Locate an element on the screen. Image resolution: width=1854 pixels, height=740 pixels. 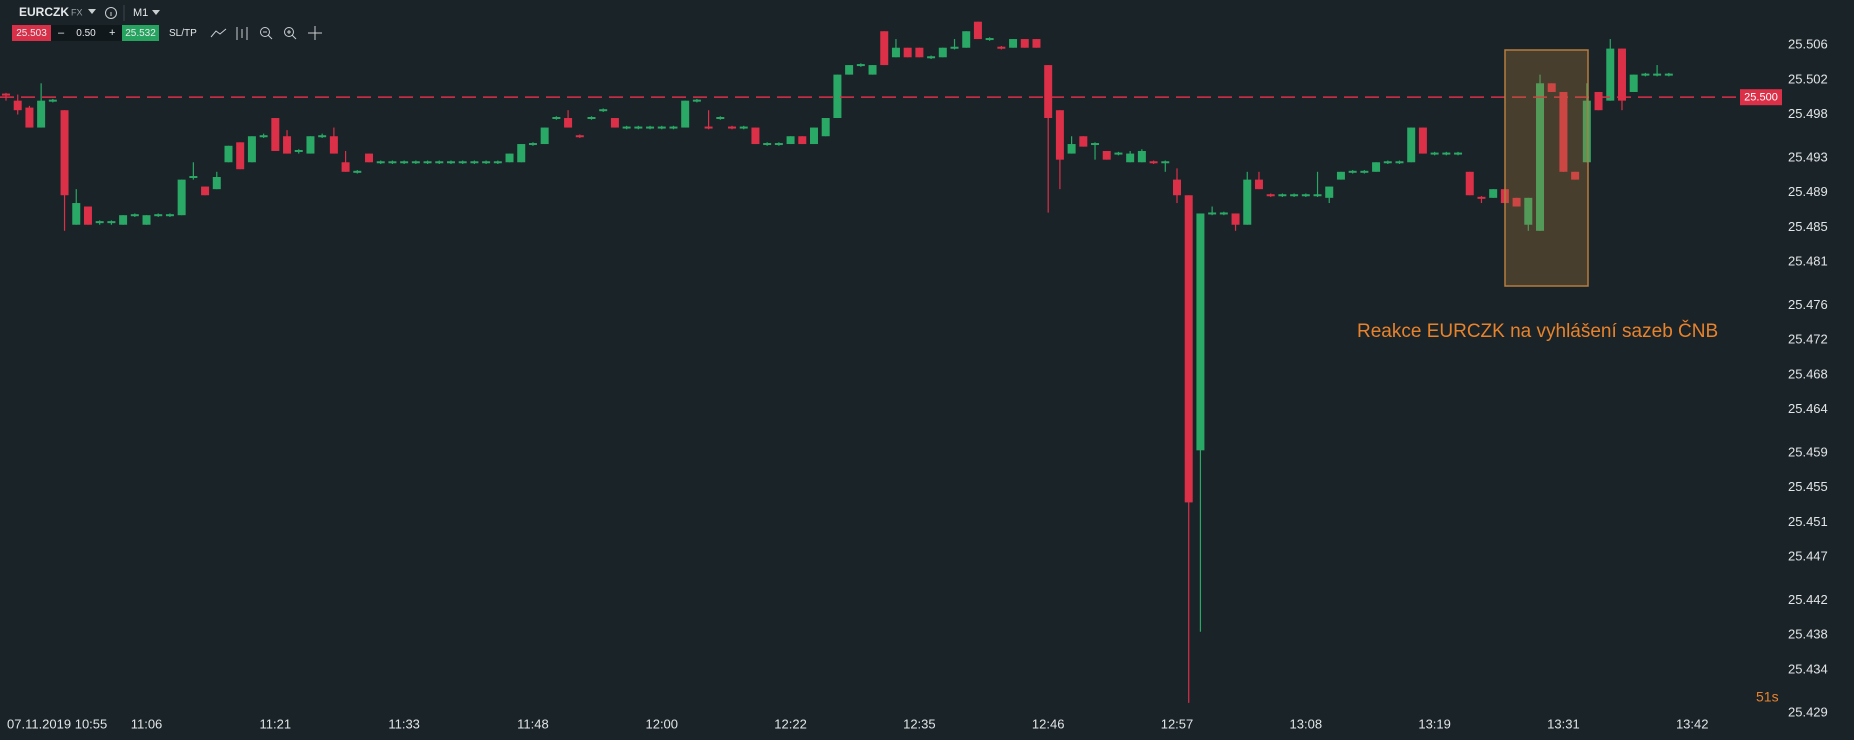
symbol: EURCZK is located at coordinates (44, 12).